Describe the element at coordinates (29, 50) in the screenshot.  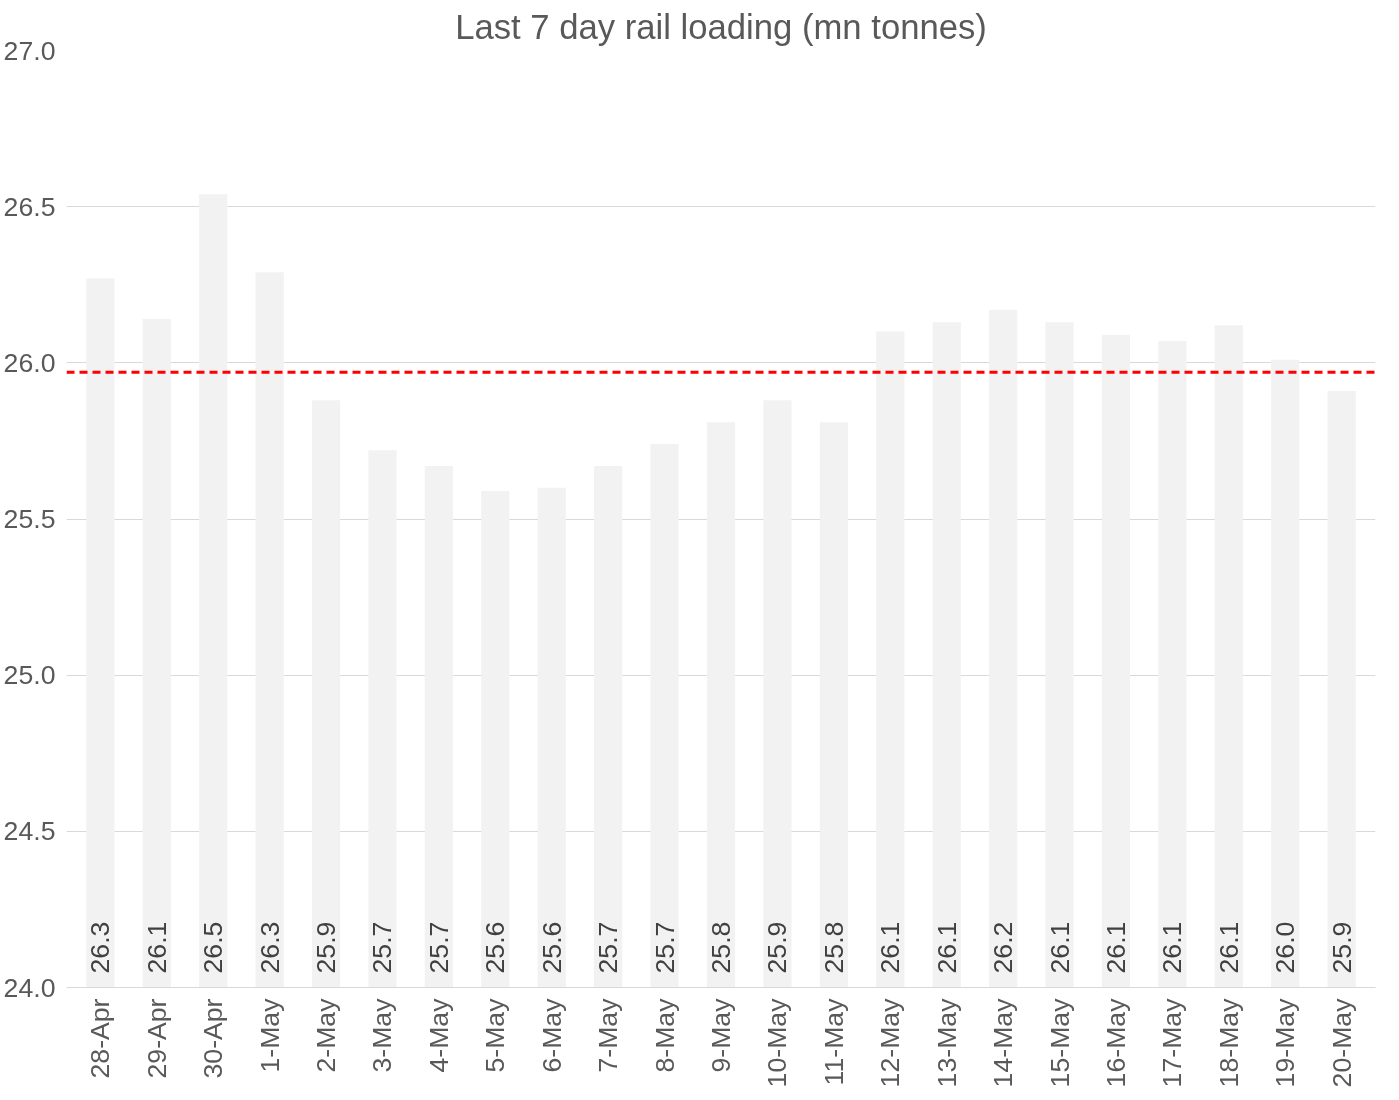
I see `y-tick-label: 27.0` at that location.